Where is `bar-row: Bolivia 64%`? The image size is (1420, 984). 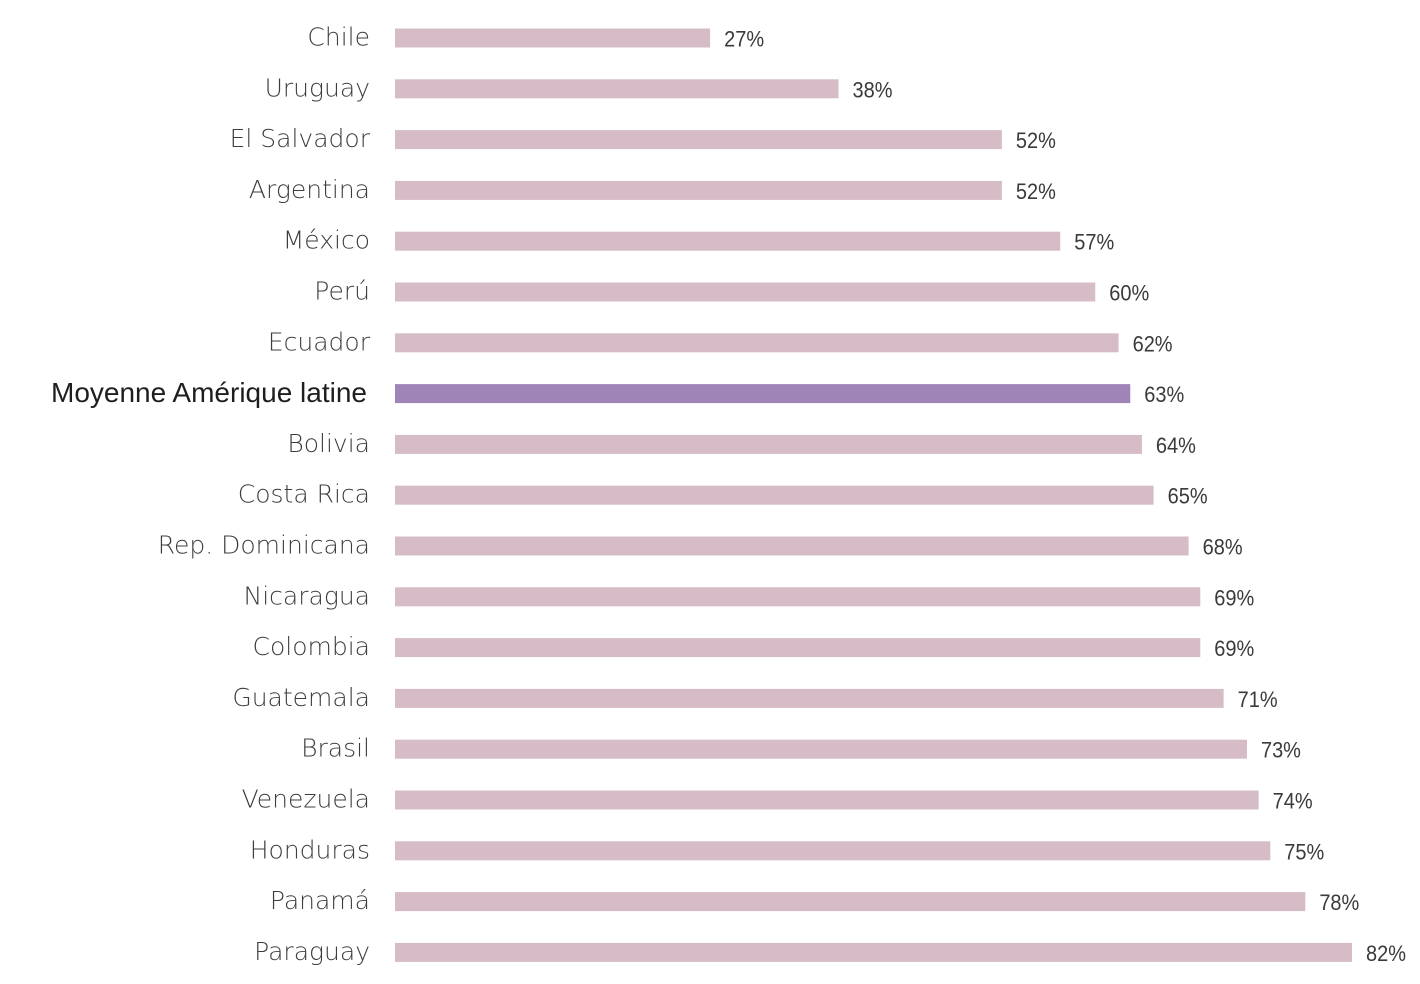
bar-row: Bolivia 64% is located at coordinates (741, 443).